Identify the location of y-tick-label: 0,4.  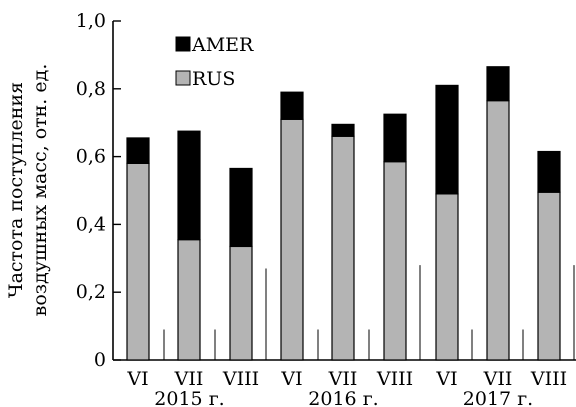
(91, 224).